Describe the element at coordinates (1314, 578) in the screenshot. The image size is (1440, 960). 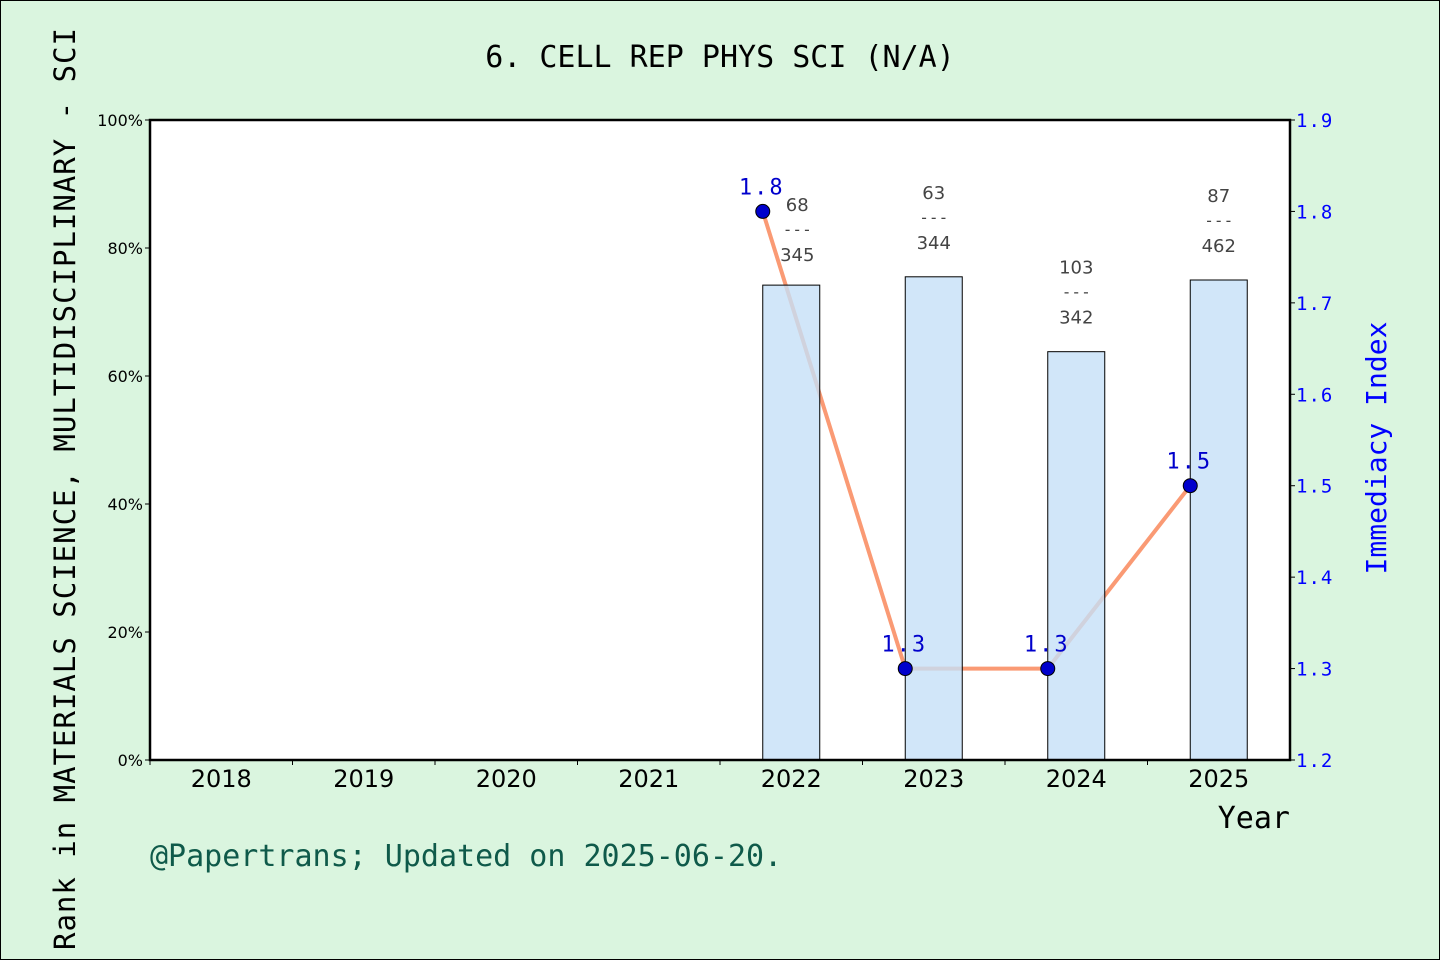
I see `right-tick-label: 1.4` at that location.